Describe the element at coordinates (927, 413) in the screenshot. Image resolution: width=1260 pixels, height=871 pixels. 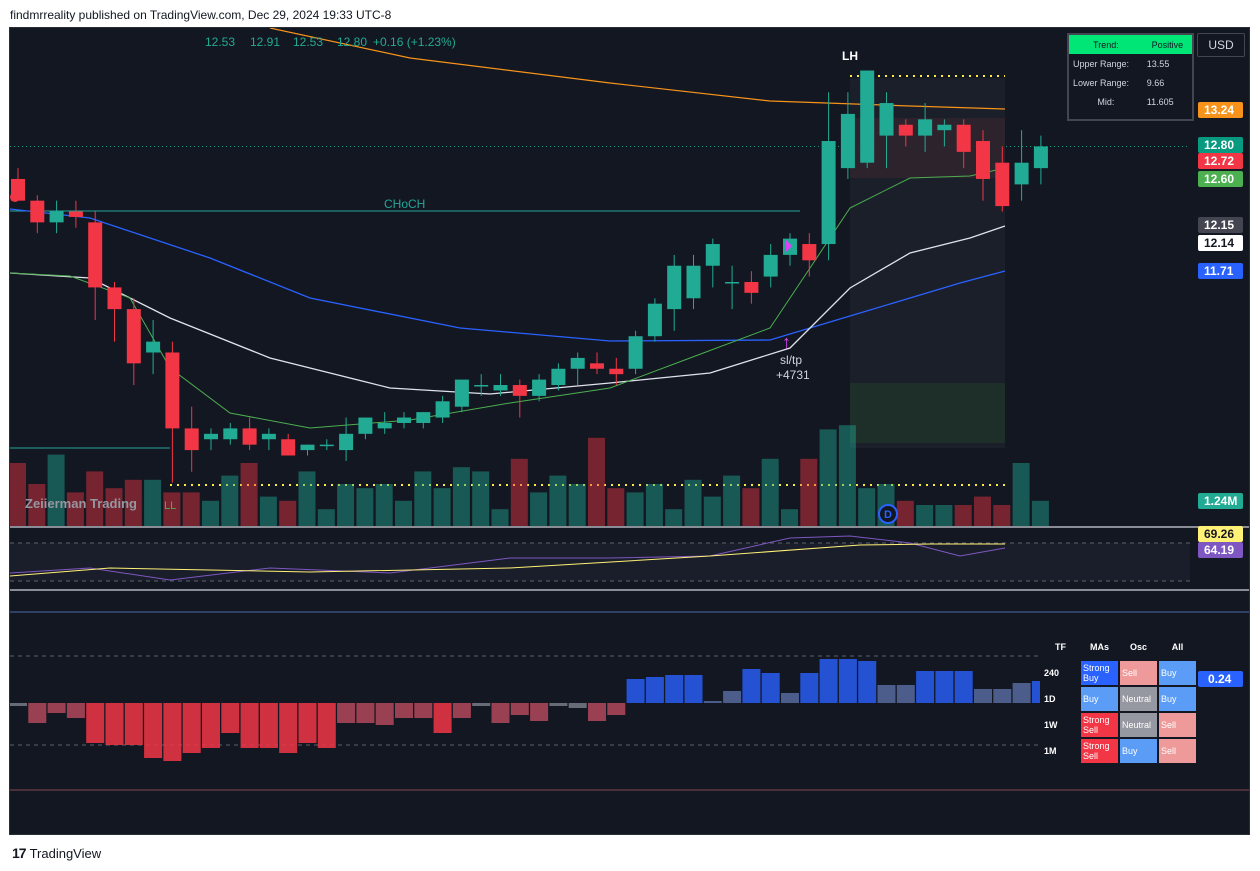
I see `demand-zone` at that location.